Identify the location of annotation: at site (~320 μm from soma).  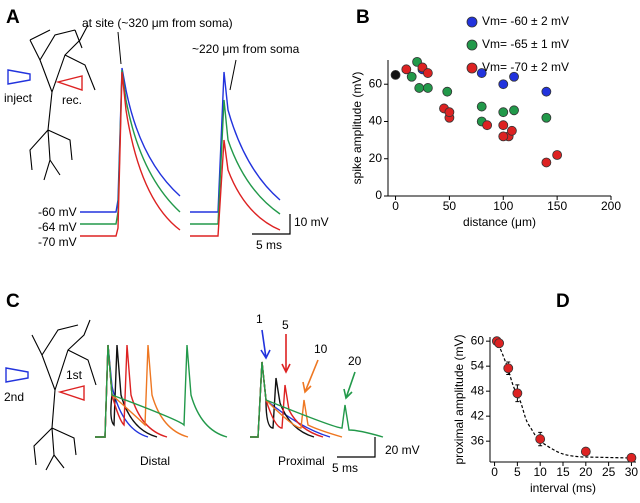
(157, 23).